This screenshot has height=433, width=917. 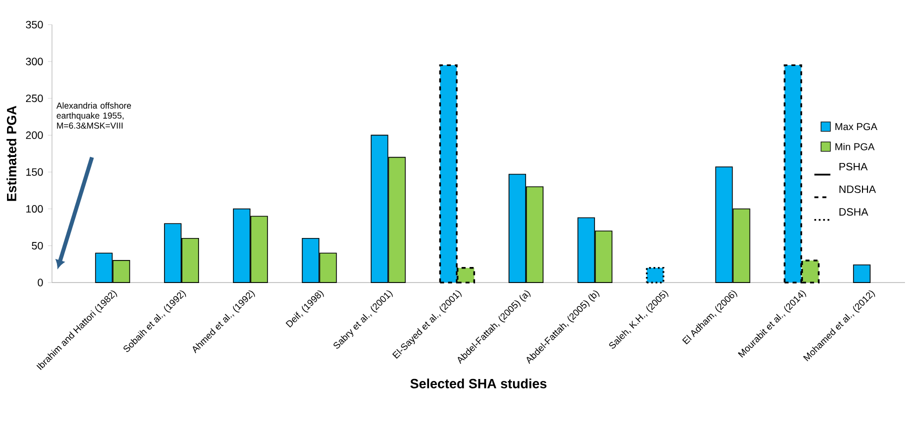 What do you see at coordinates (34, 209) in the screenshot?
I see `y-tick-label: 100` at bounding box center [34, 209].